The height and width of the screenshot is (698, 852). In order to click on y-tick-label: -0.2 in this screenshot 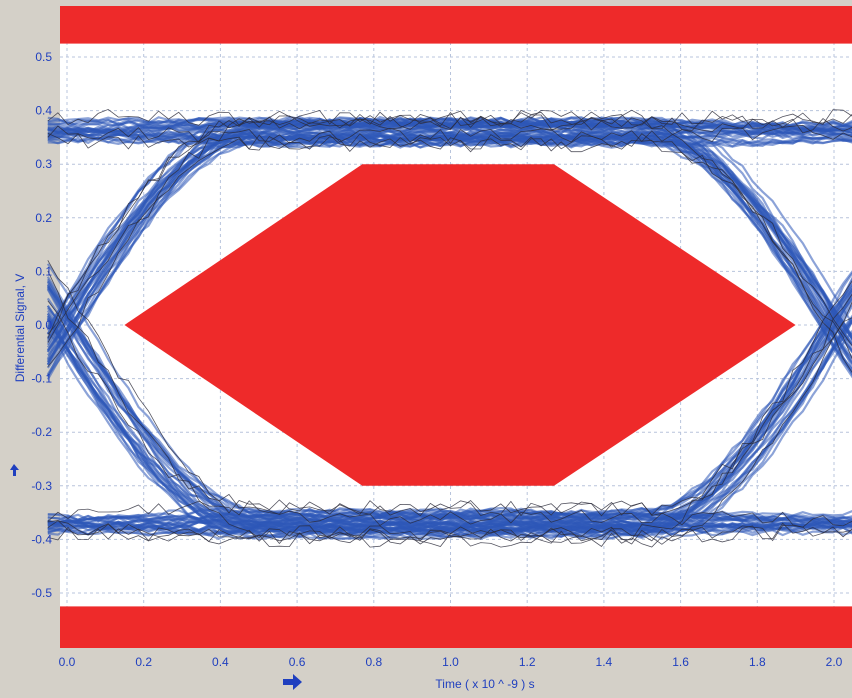, I will do `click(41, 432)`.